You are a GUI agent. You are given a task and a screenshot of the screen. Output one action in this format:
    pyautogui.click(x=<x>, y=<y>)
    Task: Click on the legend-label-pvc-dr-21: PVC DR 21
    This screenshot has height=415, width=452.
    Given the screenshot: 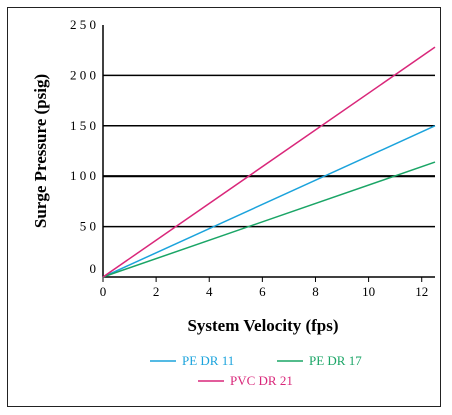 What is the action you would take?
    pyautogui.click(x=261, y=380)
    